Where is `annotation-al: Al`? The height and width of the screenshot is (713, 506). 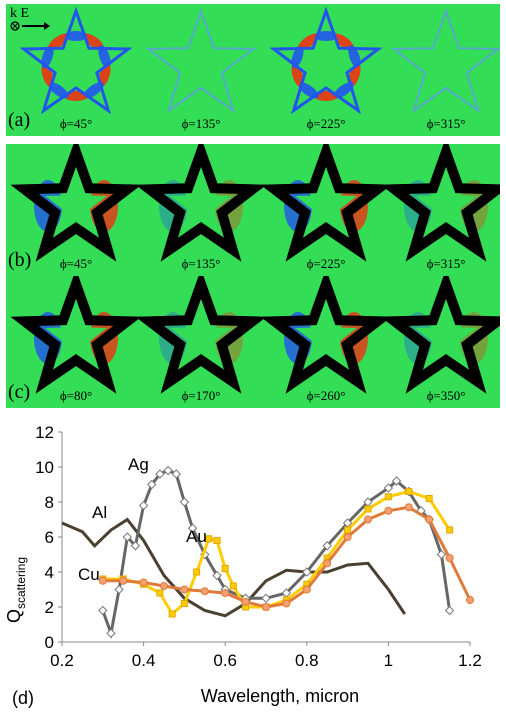
annotation-al: Al is located at coordinates (99, 512).